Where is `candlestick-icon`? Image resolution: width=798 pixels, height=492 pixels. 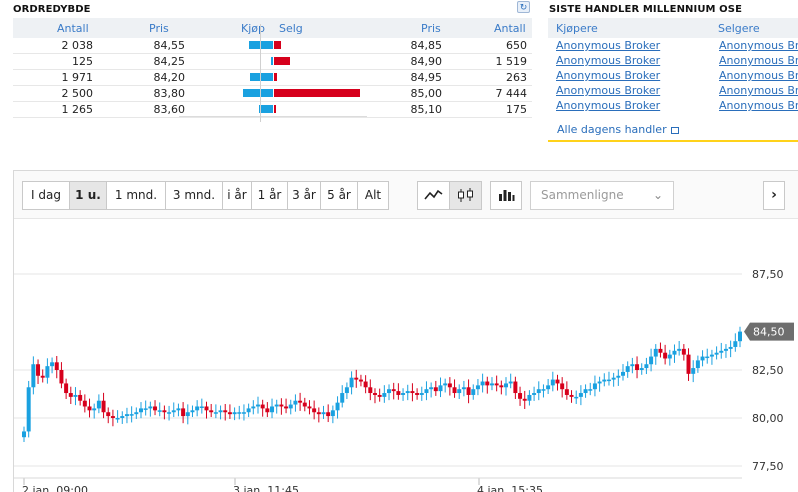 candlestick-icon is located at coordinates (465, 195).